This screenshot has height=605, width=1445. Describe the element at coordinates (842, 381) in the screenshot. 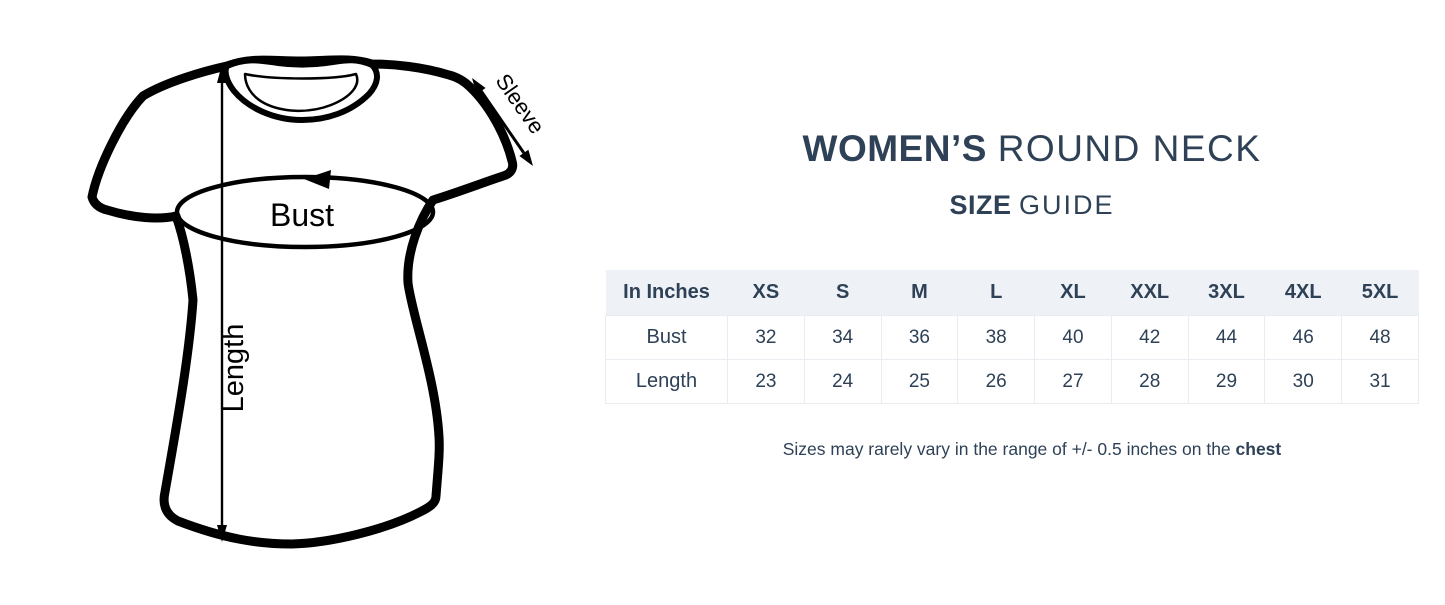

I see `size-value: 24` at that location.